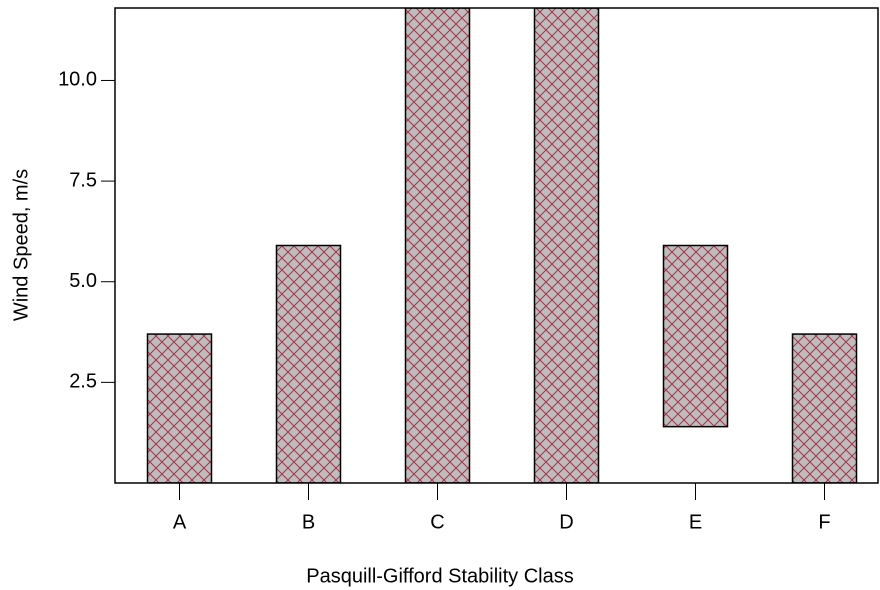 The image size is (880, 590). What do you see at coordinates (437, 522) in the screenshot?
I see `x-tick-label: C` at bounding box center [437, 522].